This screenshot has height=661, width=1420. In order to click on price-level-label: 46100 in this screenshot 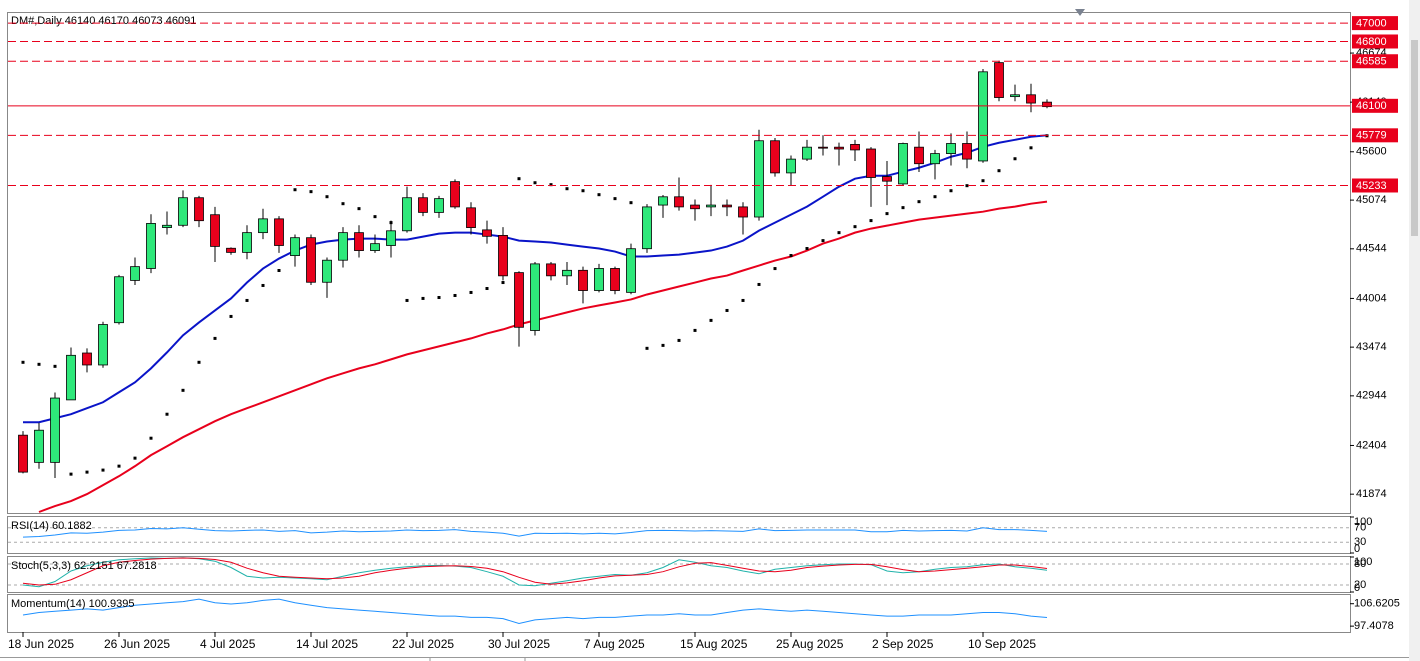, I will do `click(1371, 106)`.